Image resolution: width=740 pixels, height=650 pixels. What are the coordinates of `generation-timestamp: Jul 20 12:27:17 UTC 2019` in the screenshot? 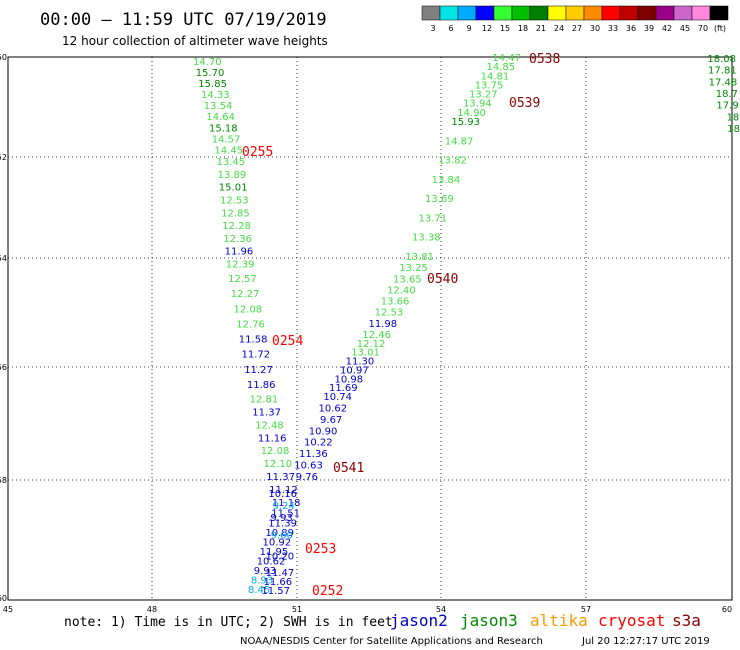 It's located at (645, 641).